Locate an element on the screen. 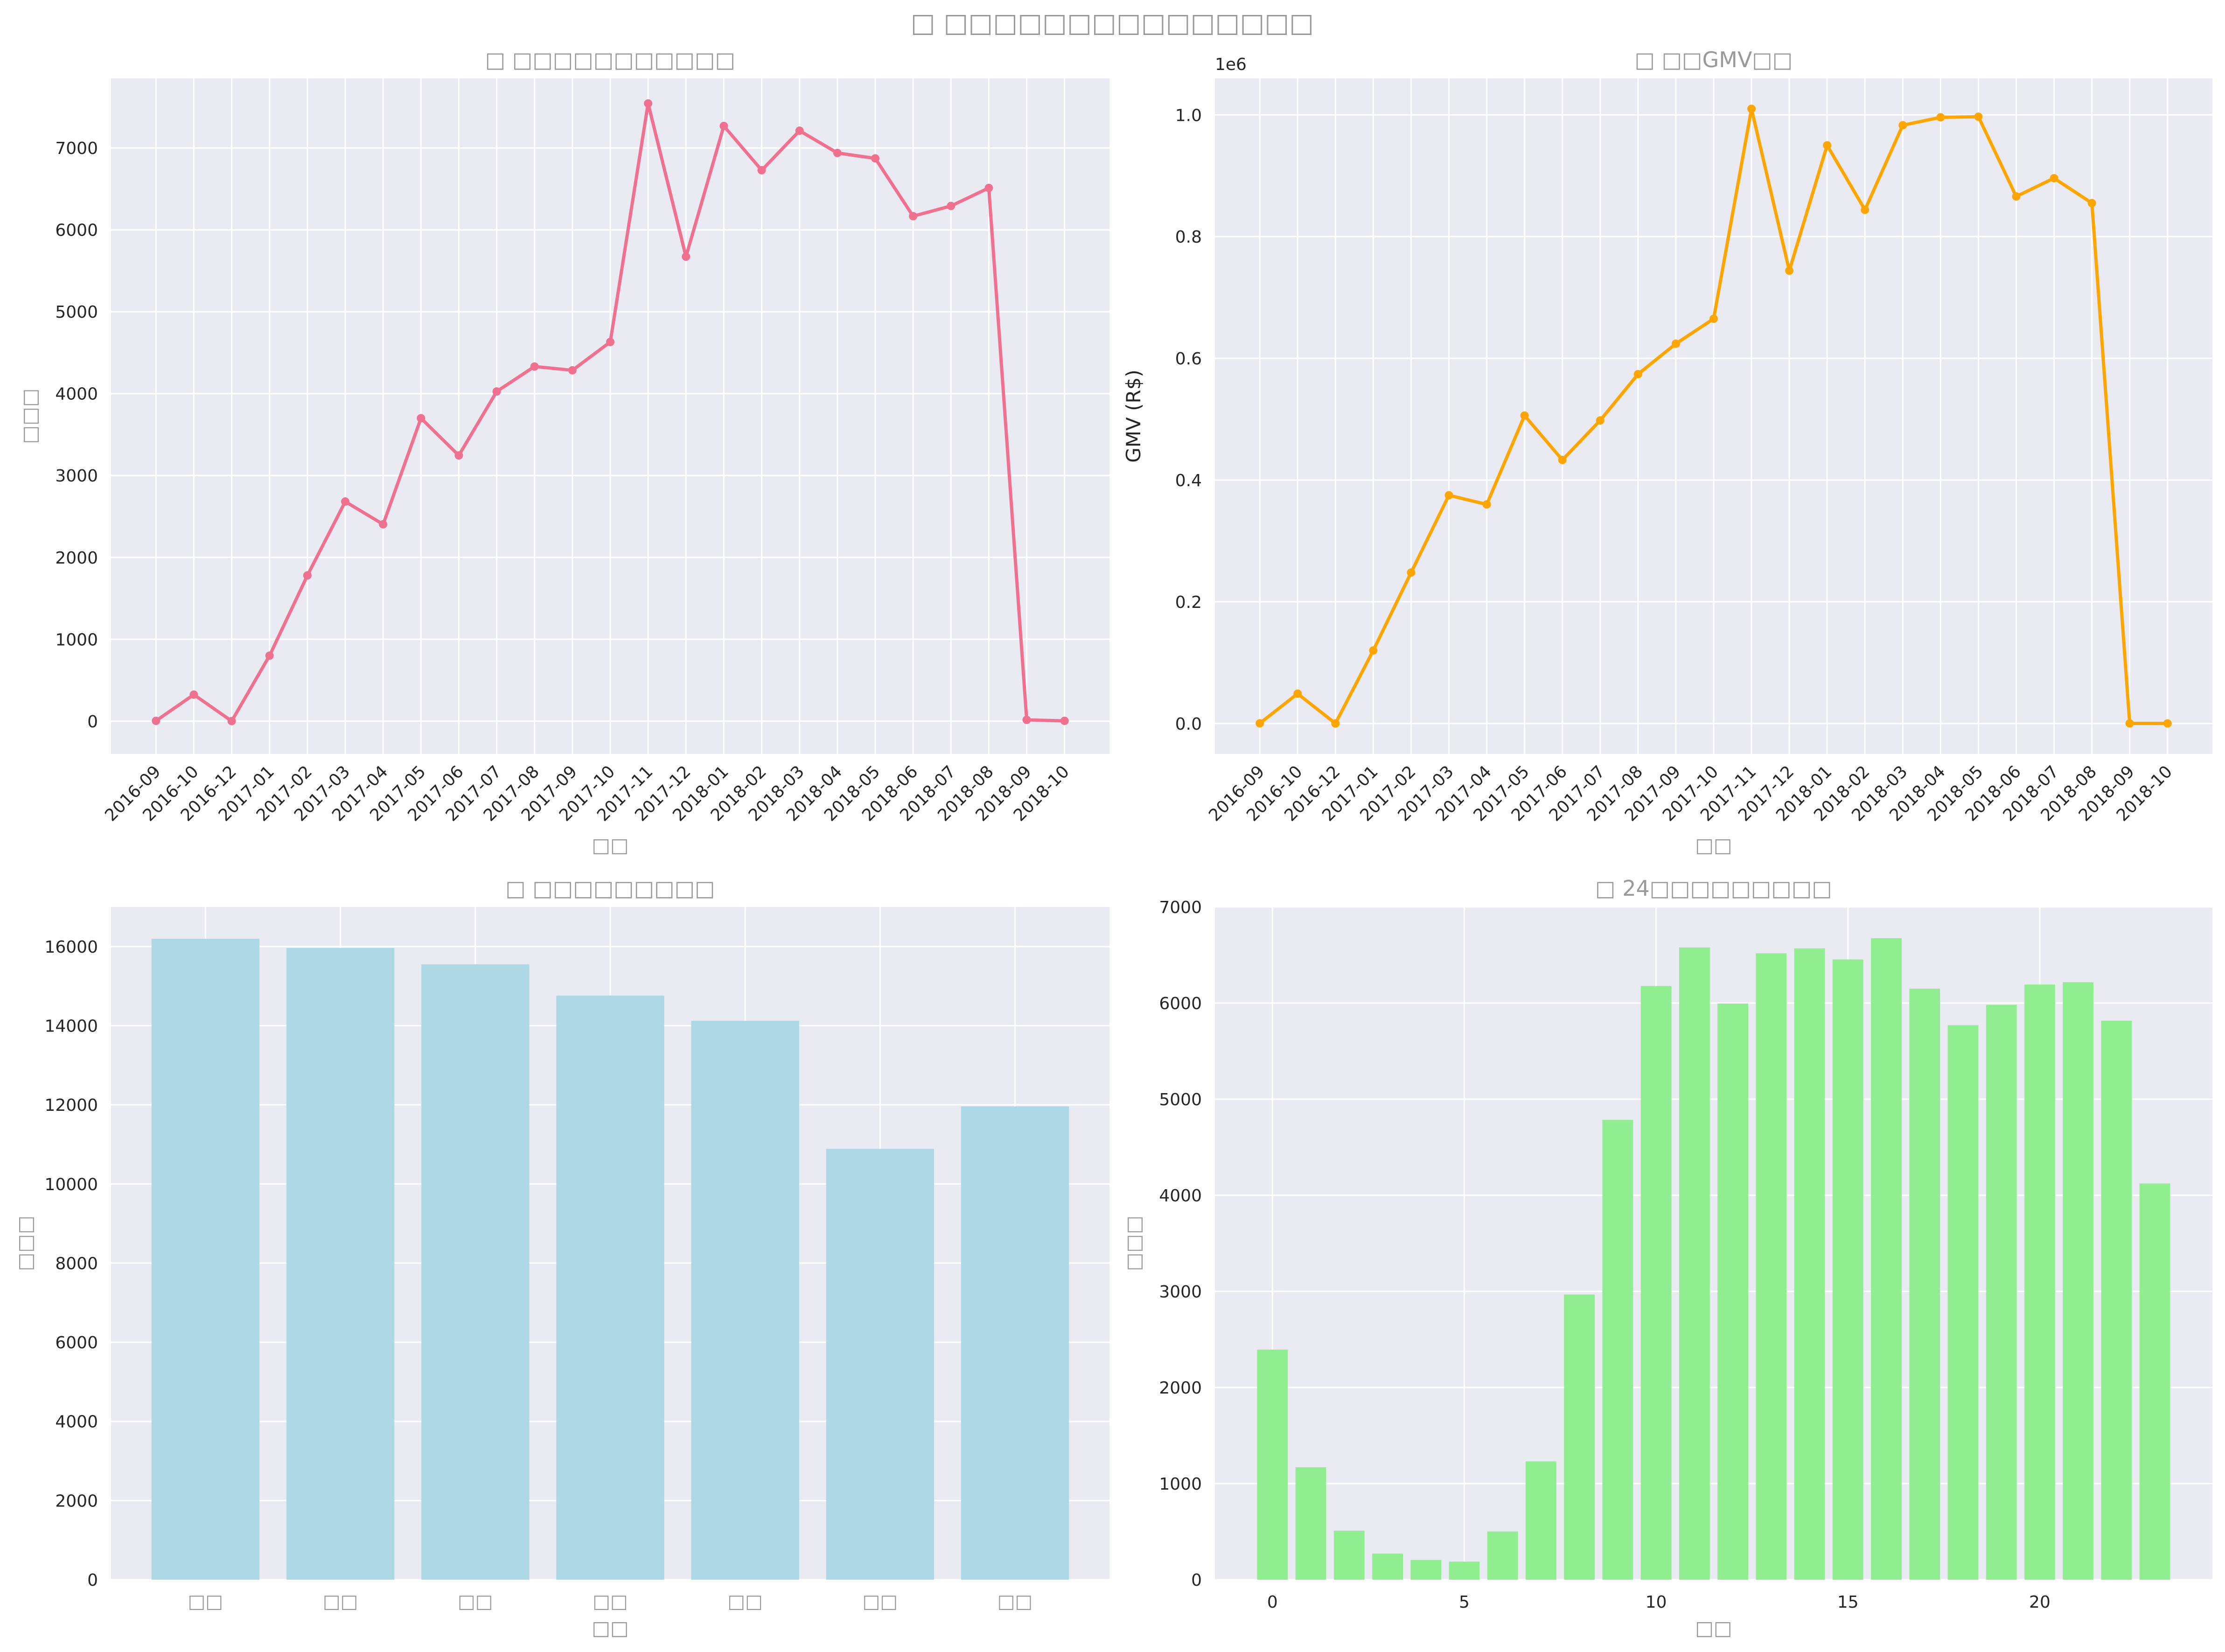 The width and height of the screenshot is (2225, 1652). y-tick-label: 1000 is located at coordinates (77, 640).